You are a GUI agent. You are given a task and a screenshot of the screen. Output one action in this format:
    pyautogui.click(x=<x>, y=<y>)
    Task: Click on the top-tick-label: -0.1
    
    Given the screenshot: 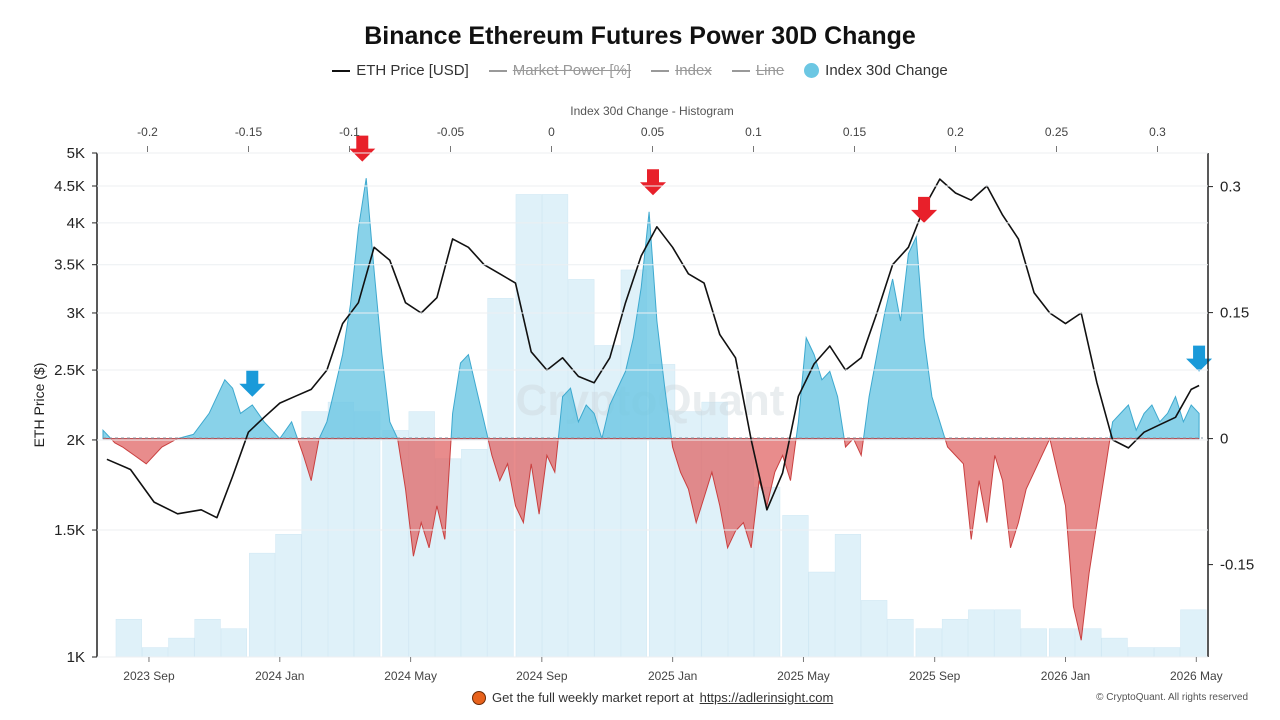 What is the action you would take?
    pyautogui.click(x=349, y=132)
    